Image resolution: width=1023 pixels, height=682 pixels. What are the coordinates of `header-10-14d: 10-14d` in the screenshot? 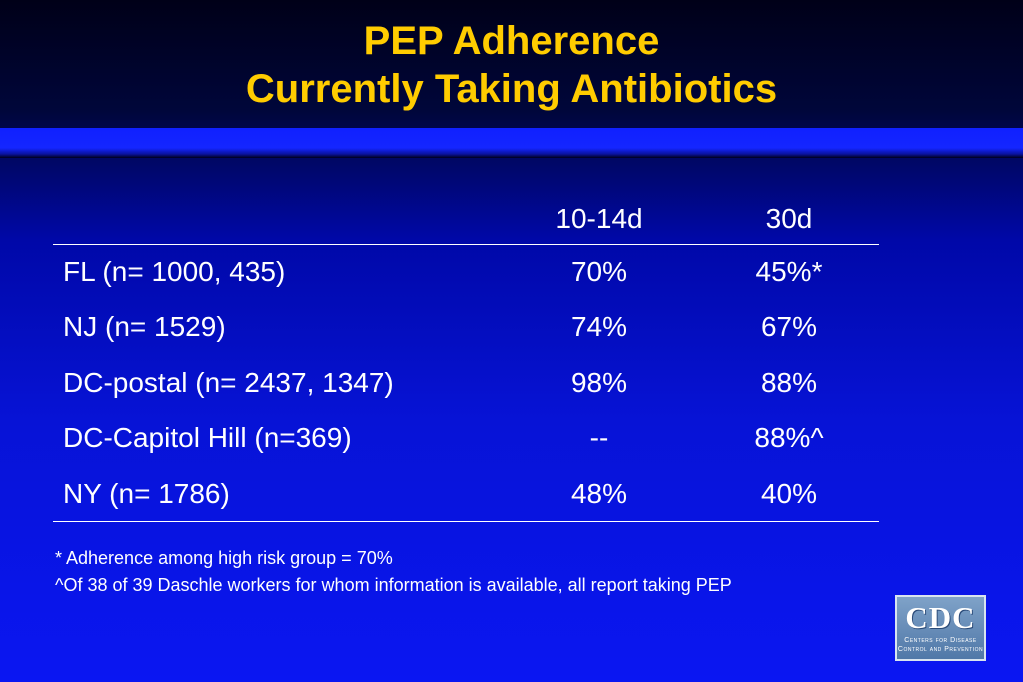 It's located at (599, 220).